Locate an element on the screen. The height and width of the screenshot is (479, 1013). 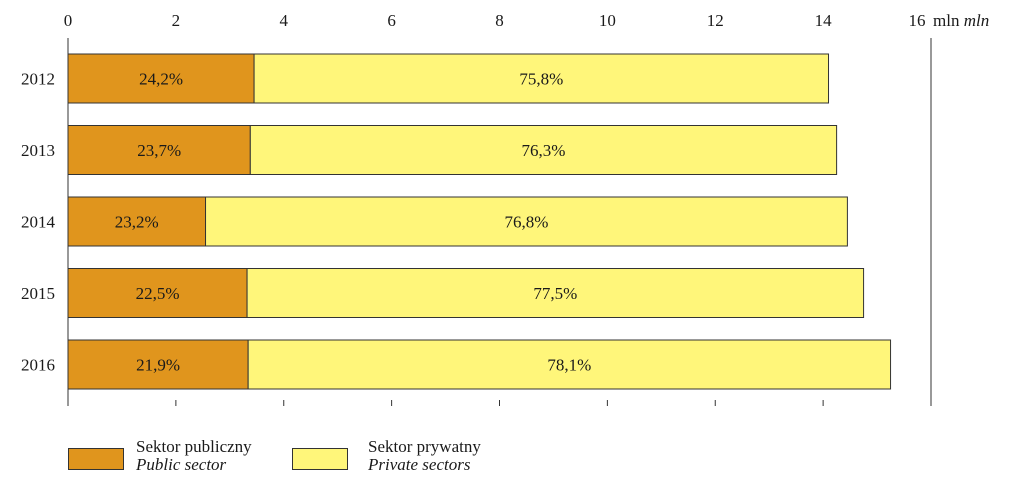
bar-value-label: 77,5% is located at coordinates (555, 293).